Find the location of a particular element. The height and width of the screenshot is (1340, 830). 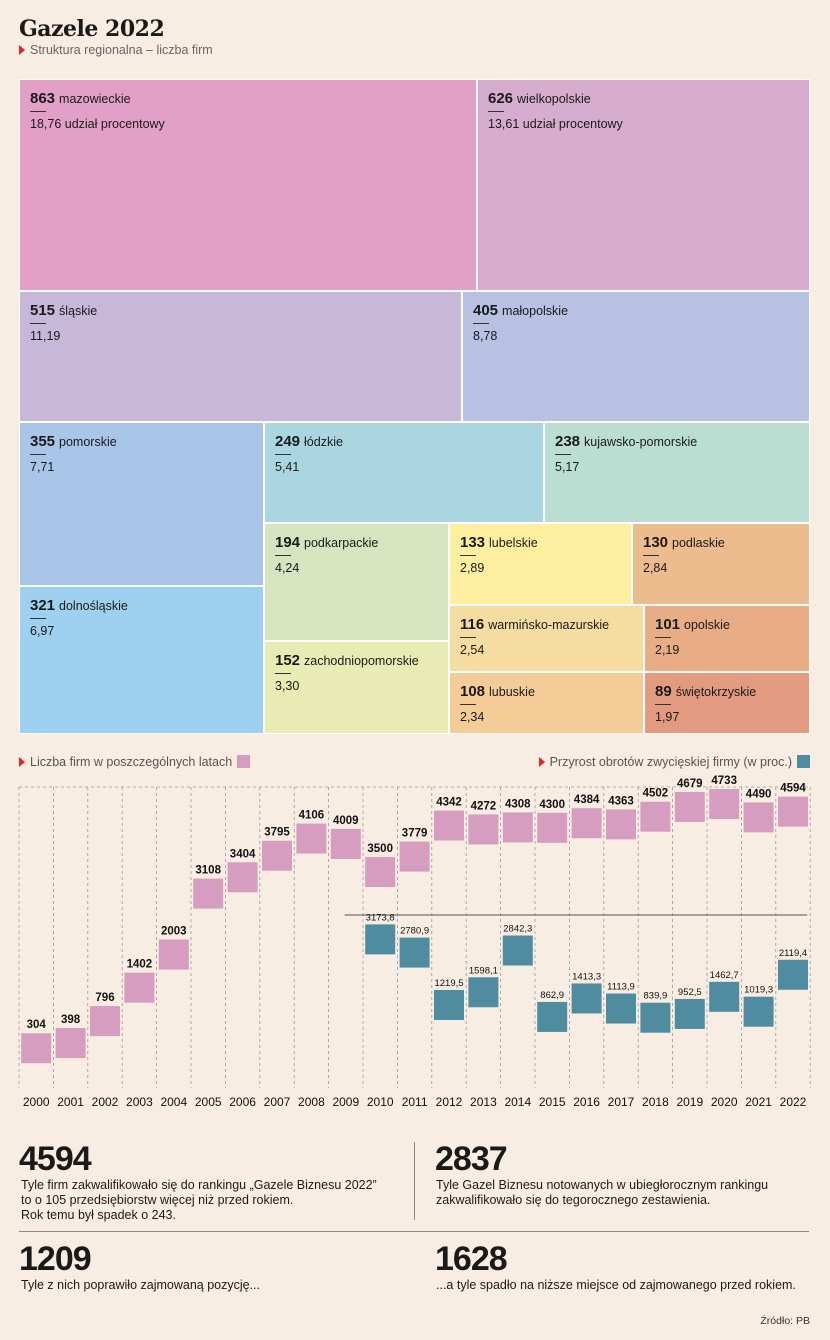

stat-number-4: 1628 is located at coordinates (471, 1259).